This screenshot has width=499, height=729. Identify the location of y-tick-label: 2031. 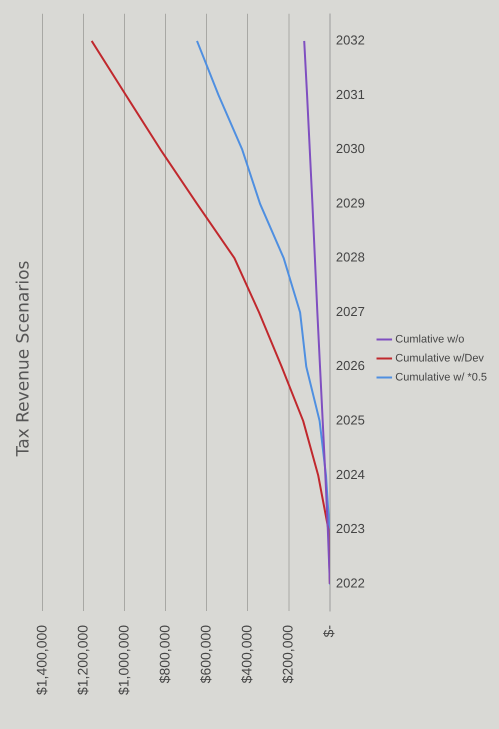
(350, 94).